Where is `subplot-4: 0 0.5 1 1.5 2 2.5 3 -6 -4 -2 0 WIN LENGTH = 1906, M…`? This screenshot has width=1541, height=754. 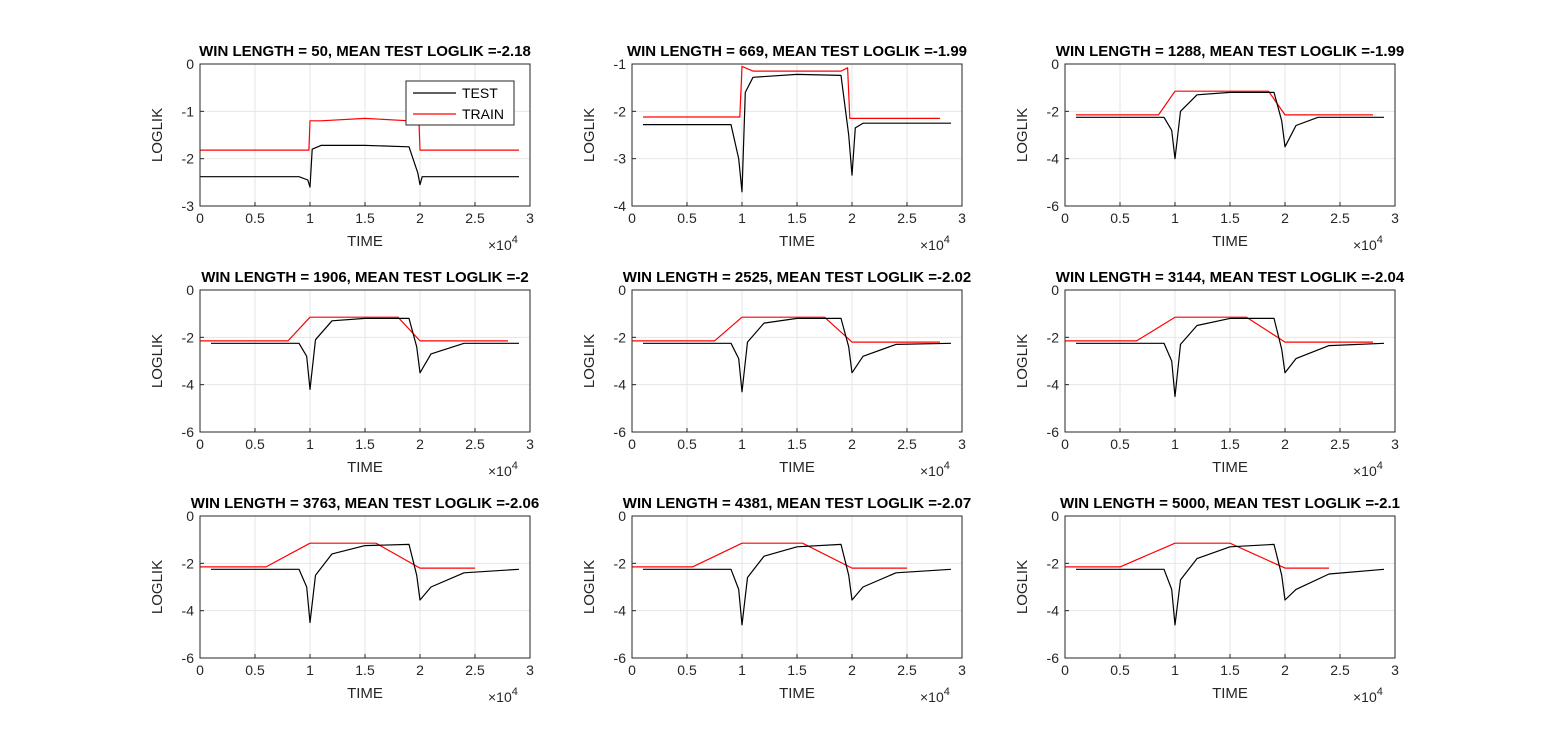 subplot-4: 0 0.5 1 1.5 2 2.5 3 -6 -4 -2 0 WIN LENGTH = 1906, M… is located at coordinates (341, 374).